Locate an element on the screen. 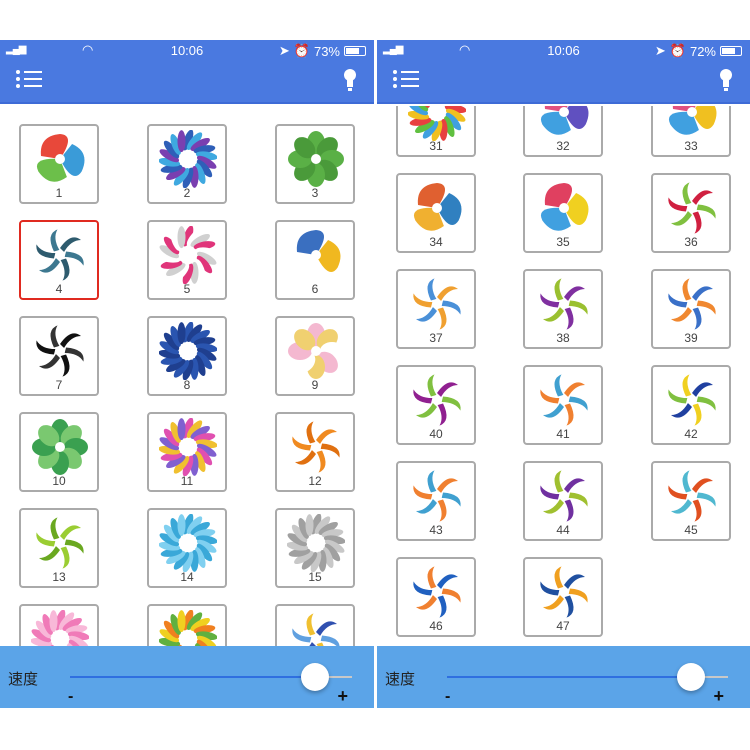 This screenshot has height=750, width=750. pattern-item: 6 is located at coordinates (315, 260).